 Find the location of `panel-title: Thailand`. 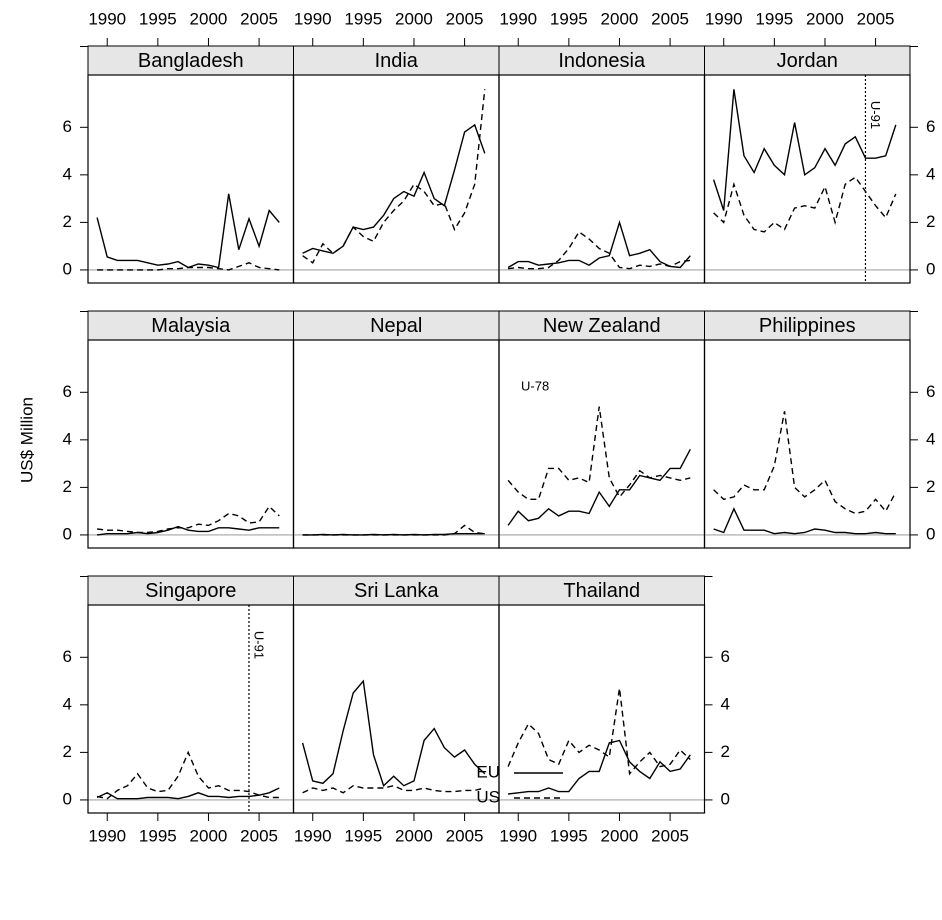

panel-title: Thailand is located at coordinates (601, 591).